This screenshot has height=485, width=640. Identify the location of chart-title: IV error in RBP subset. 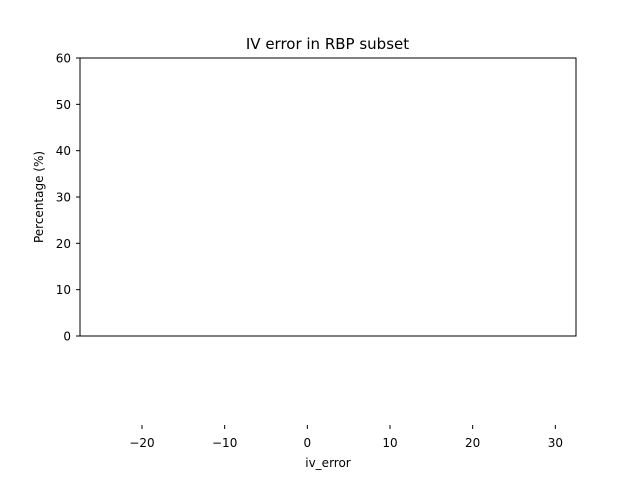
(327, 44).